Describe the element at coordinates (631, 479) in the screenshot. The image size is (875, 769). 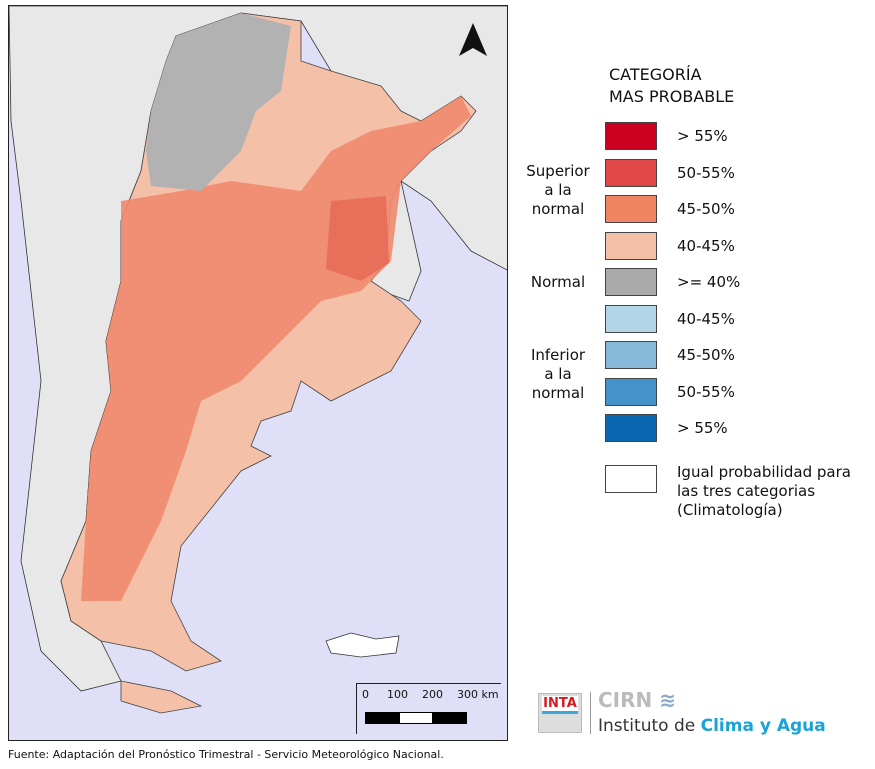
I see `legend-swatch-equal` at that location.